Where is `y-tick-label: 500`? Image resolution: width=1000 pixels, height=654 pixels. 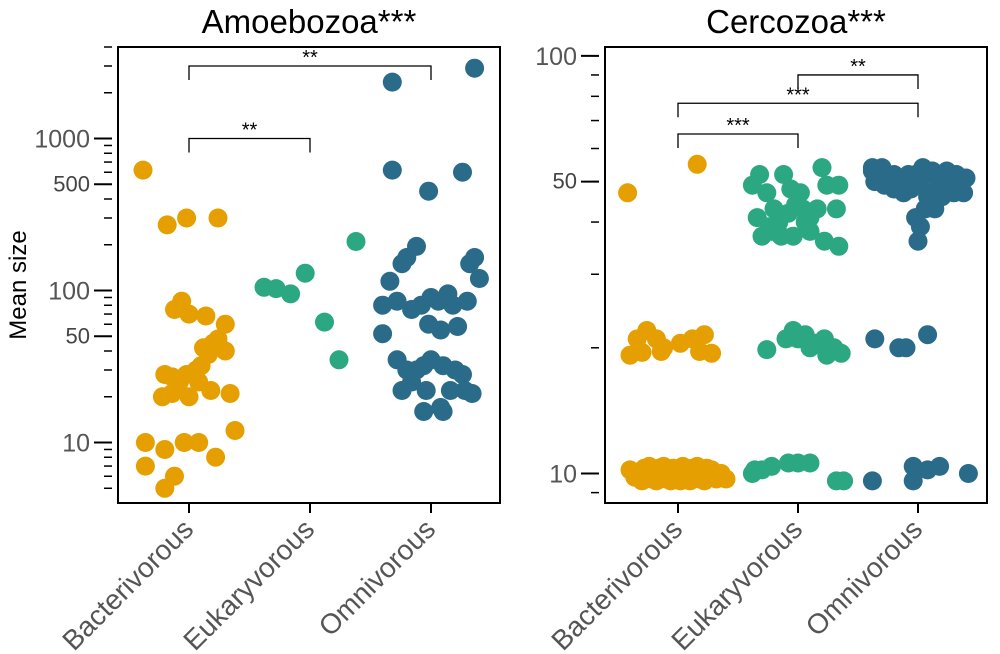 y-tick-label: 500 is located at coordinates (71, 183).